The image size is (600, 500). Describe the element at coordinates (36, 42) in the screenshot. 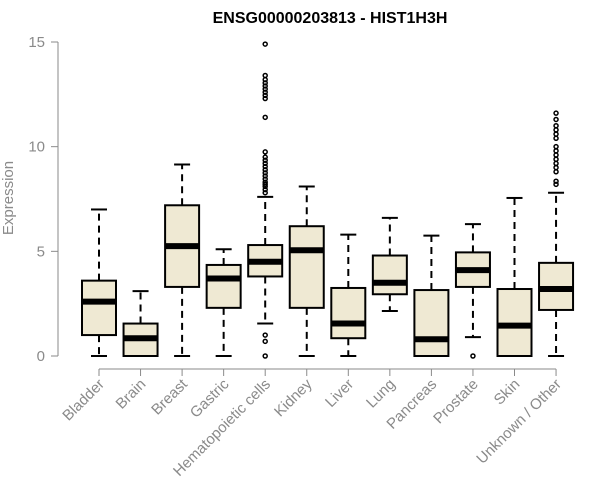

I see `y-tick-label: 15` at that location.